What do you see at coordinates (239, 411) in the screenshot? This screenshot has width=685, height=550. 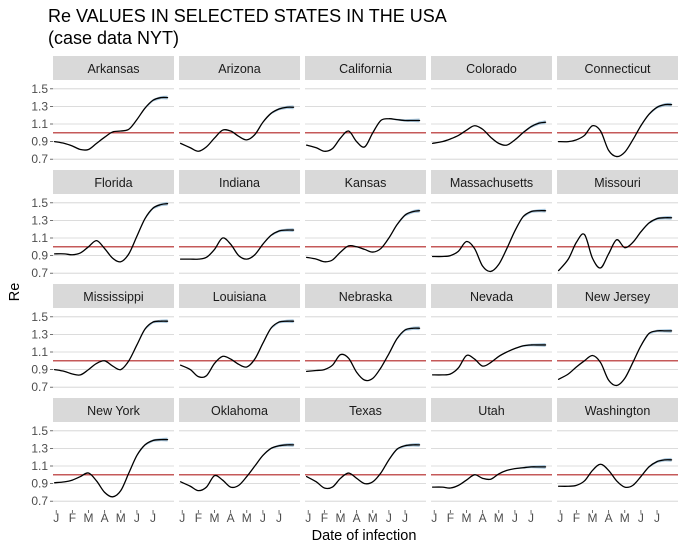 I see `facet-label: Oklahoma` at bounding box center [239, 411].